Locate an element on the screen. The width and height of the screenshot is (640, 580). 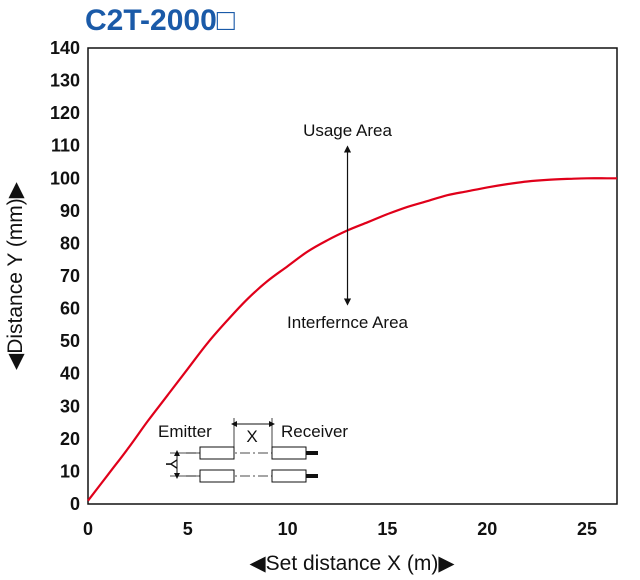
y-tick-label: 30 is located at coordinates (70, 406).